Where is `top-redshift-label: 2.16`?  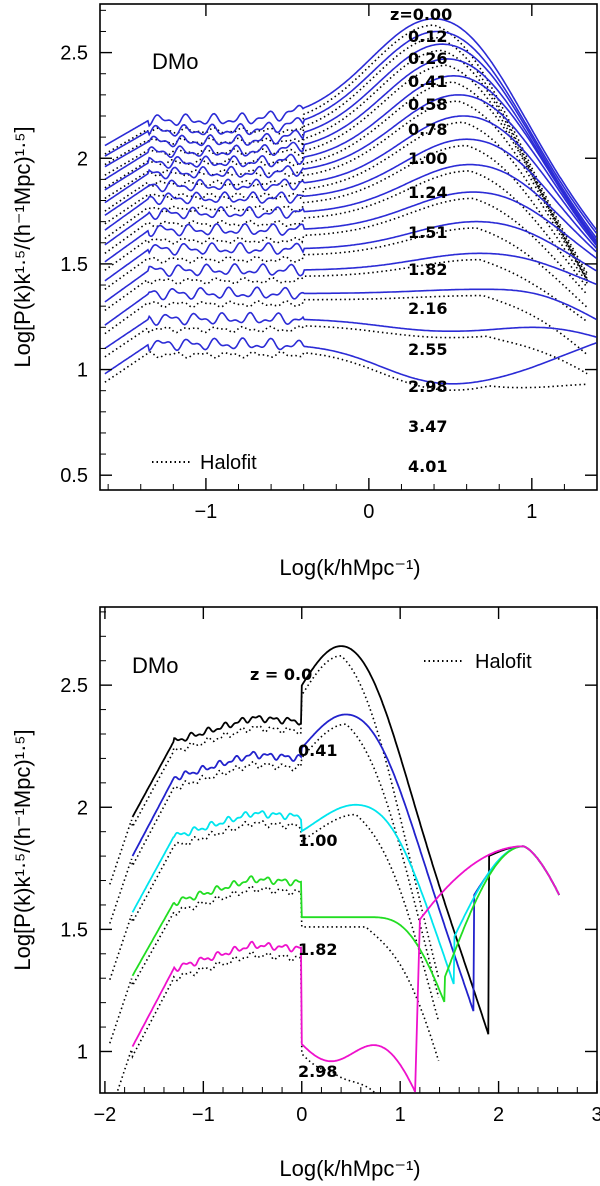
top-redshift-label: 2.16 is located at coordinates (427, 308).